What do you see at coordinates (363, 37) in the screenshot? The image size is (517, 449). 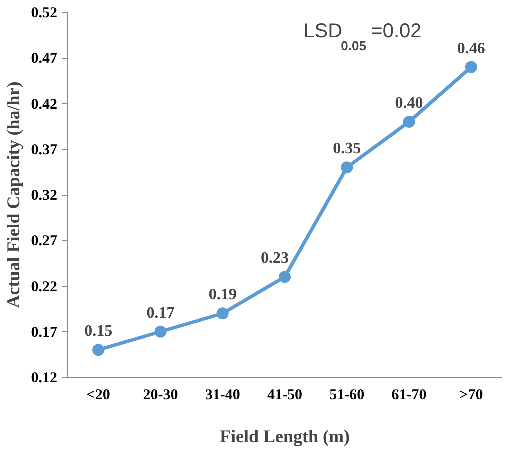 I see `annotation: LSD0.05=0.02` at bounding box center [363, 37].